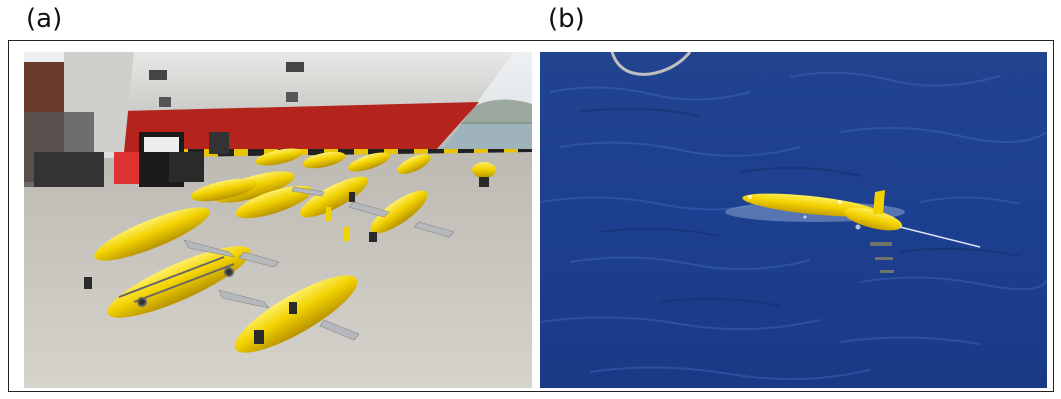 This screenshot has width=1061, height=399. Describe the element at coordinates (566, 19) in the screenshot. I see `panel-label-b: (b)` at that location.